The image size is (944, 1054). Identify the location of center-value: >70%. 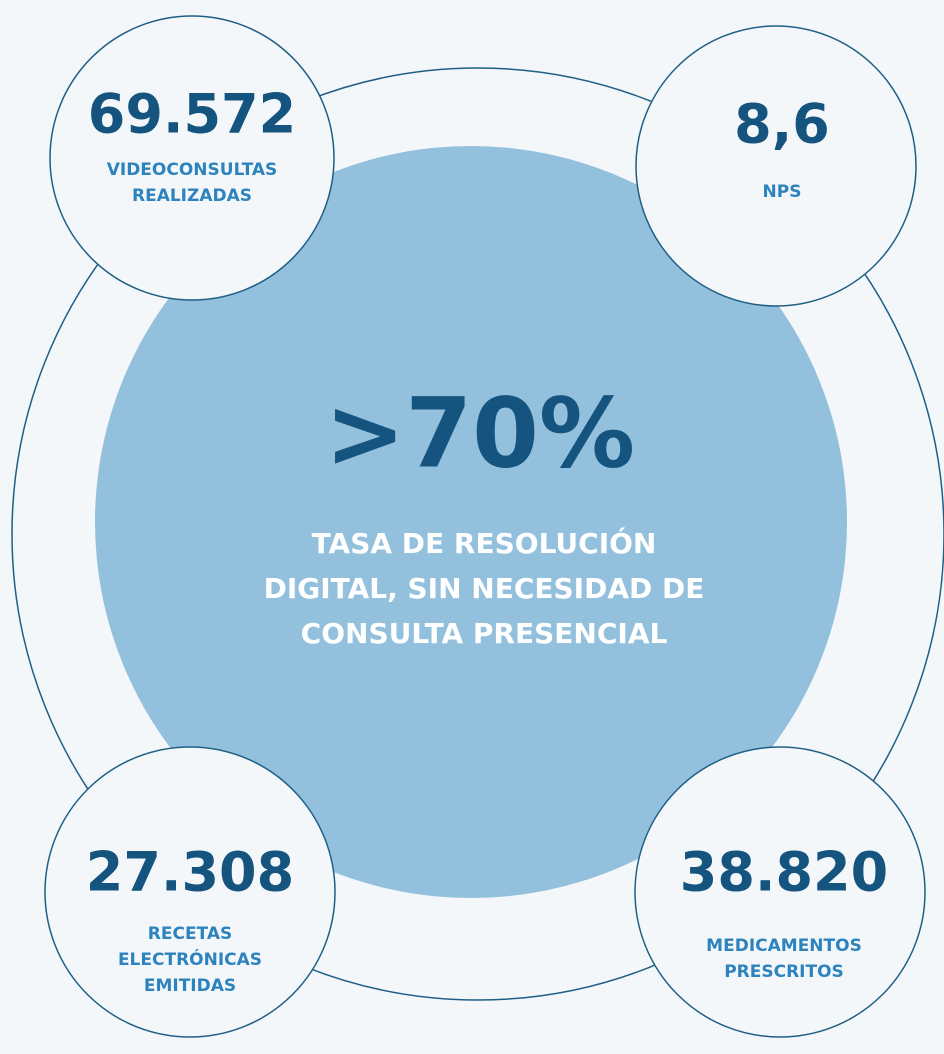
(480, 433).